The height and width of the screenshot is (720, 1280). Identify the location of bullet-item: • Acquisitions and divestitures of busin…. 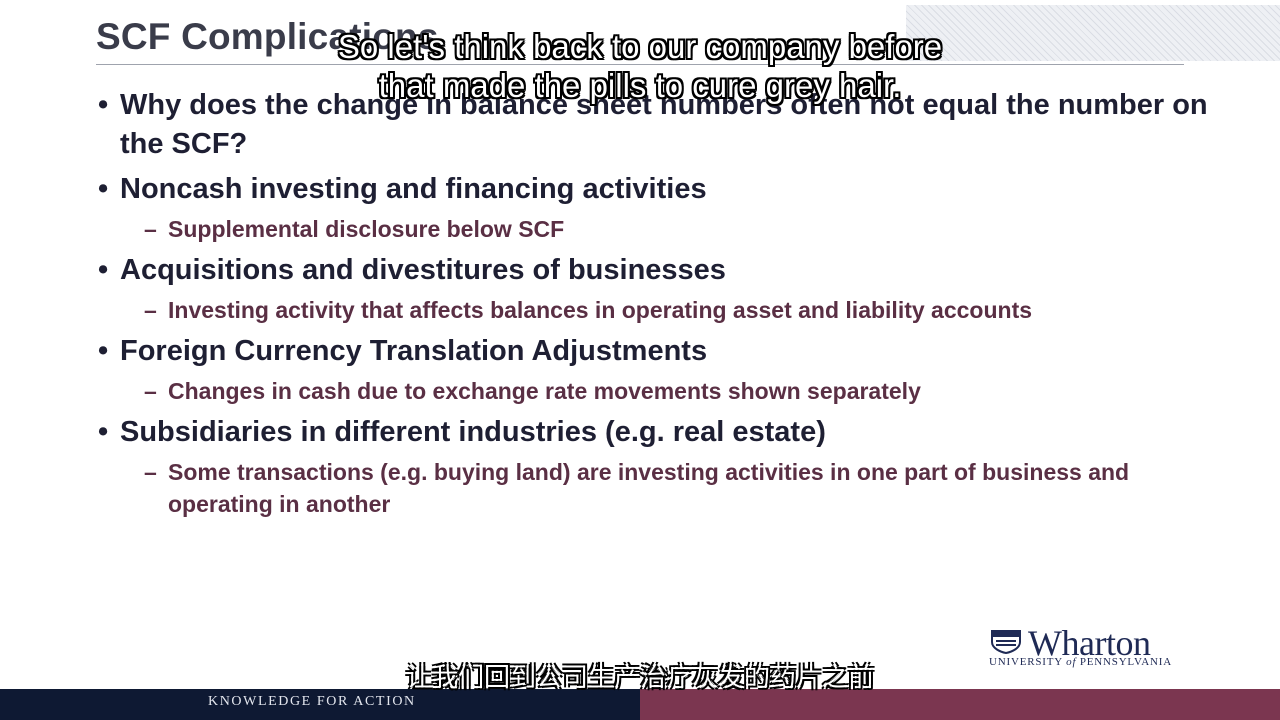
(656, 288).